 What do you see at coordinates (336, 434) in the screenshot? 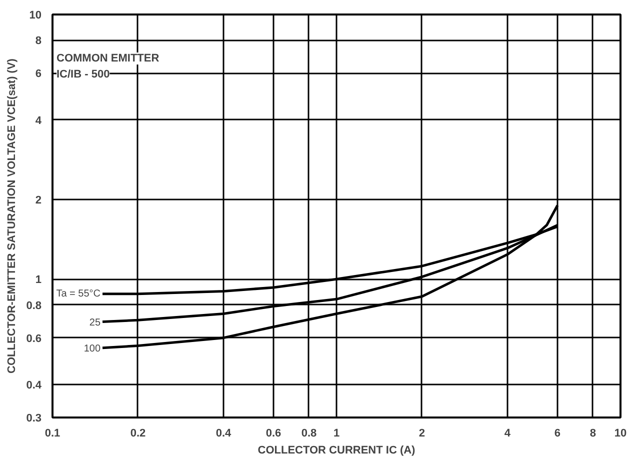
I see `x-tick-label: 1` at bounding box center [336, 434].